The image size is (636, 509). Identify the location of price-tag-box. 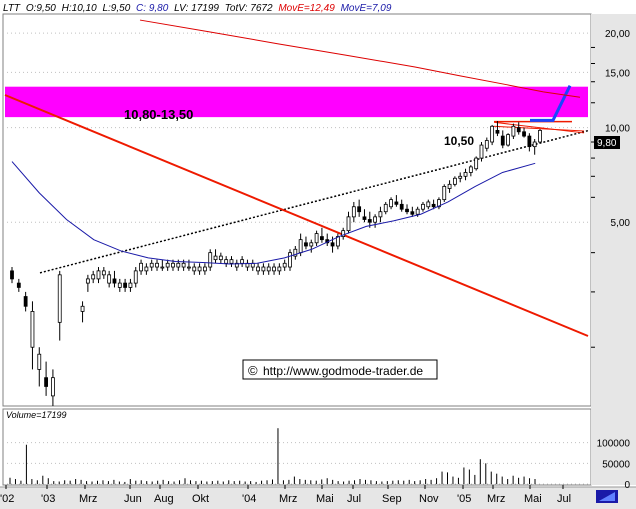
(607, 142).